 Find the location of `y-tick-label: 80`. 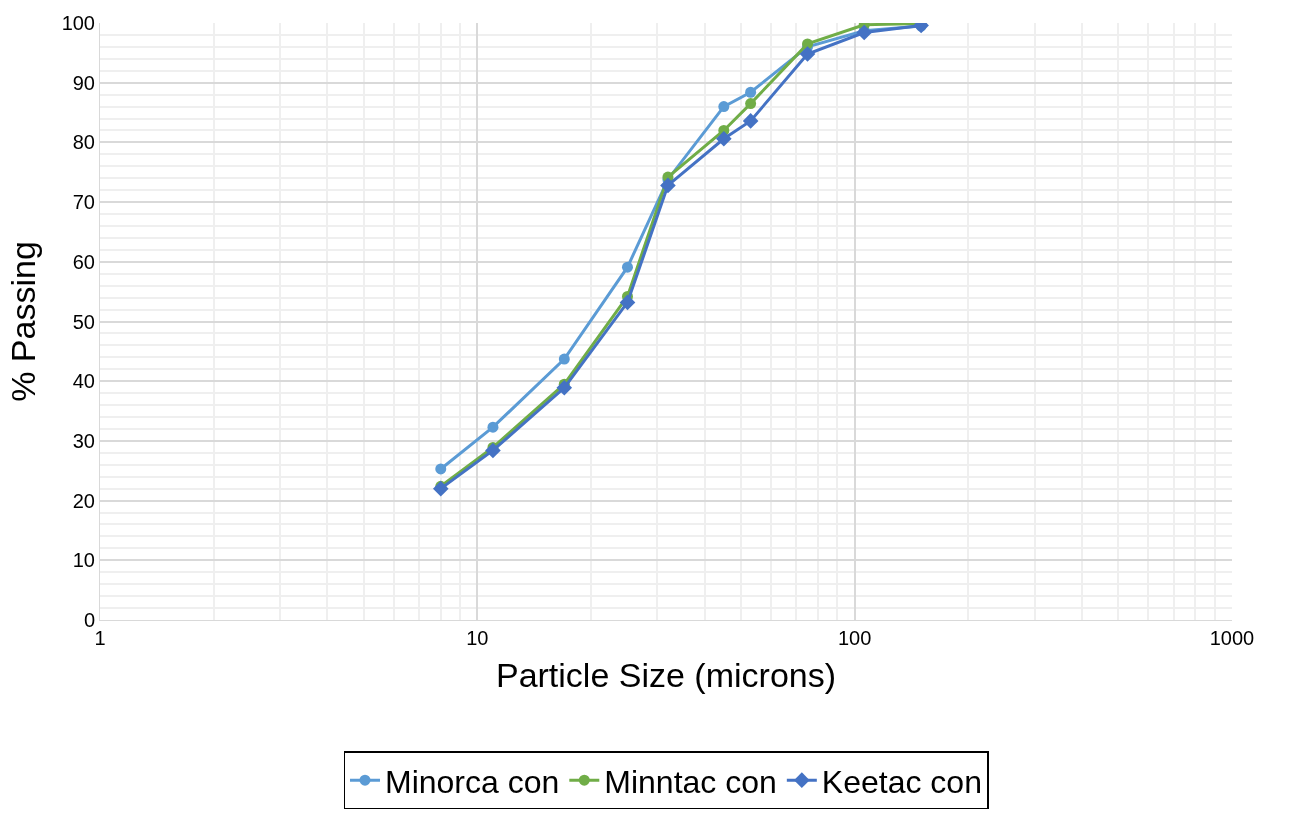

y-tick-label: 80 is located at coordinates (83, 142).